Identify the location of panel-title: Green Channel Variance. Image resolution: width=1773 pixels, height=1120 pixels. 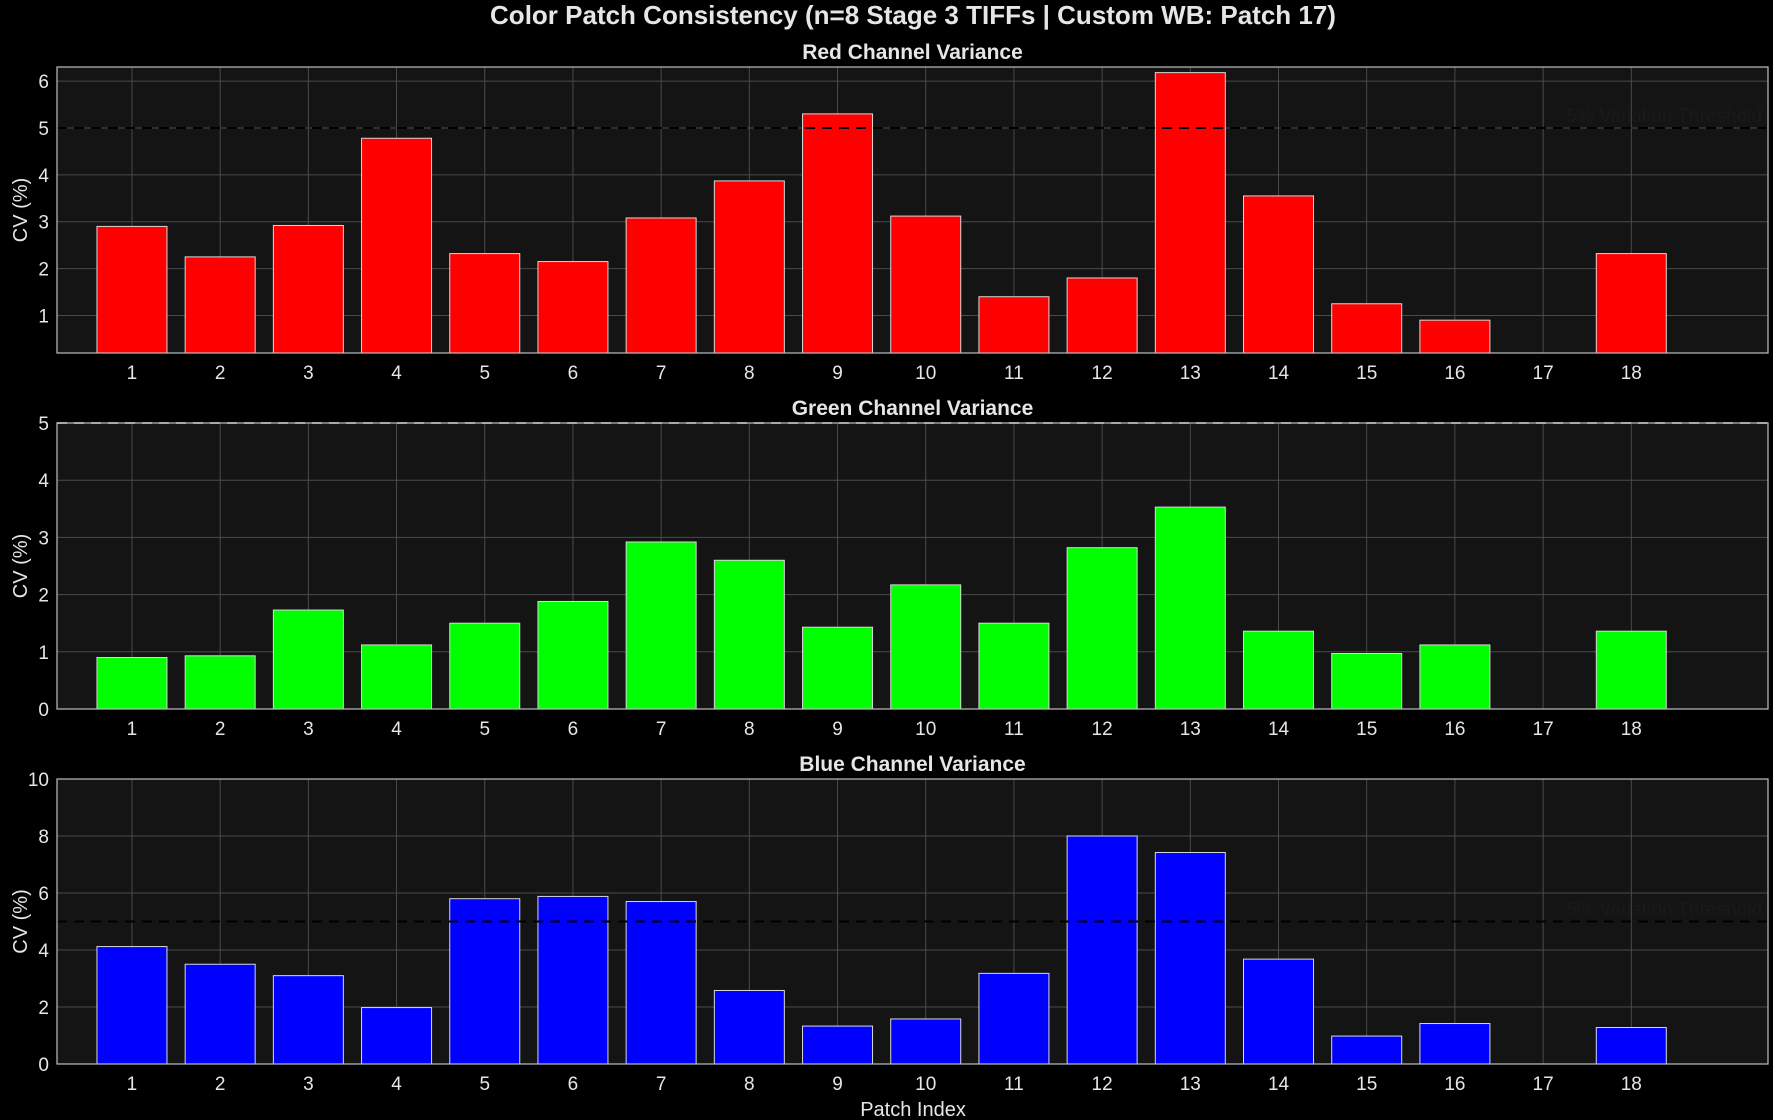
(913, 408).